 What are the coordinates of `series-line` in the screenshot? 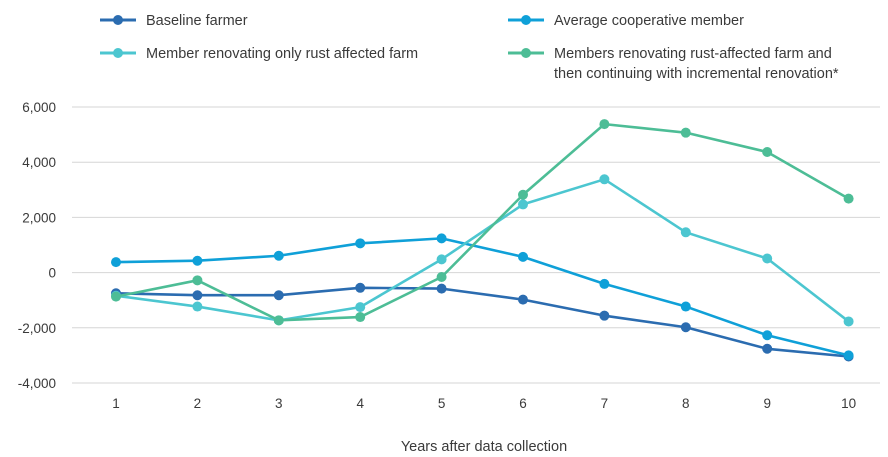 It's located at (482, 322).